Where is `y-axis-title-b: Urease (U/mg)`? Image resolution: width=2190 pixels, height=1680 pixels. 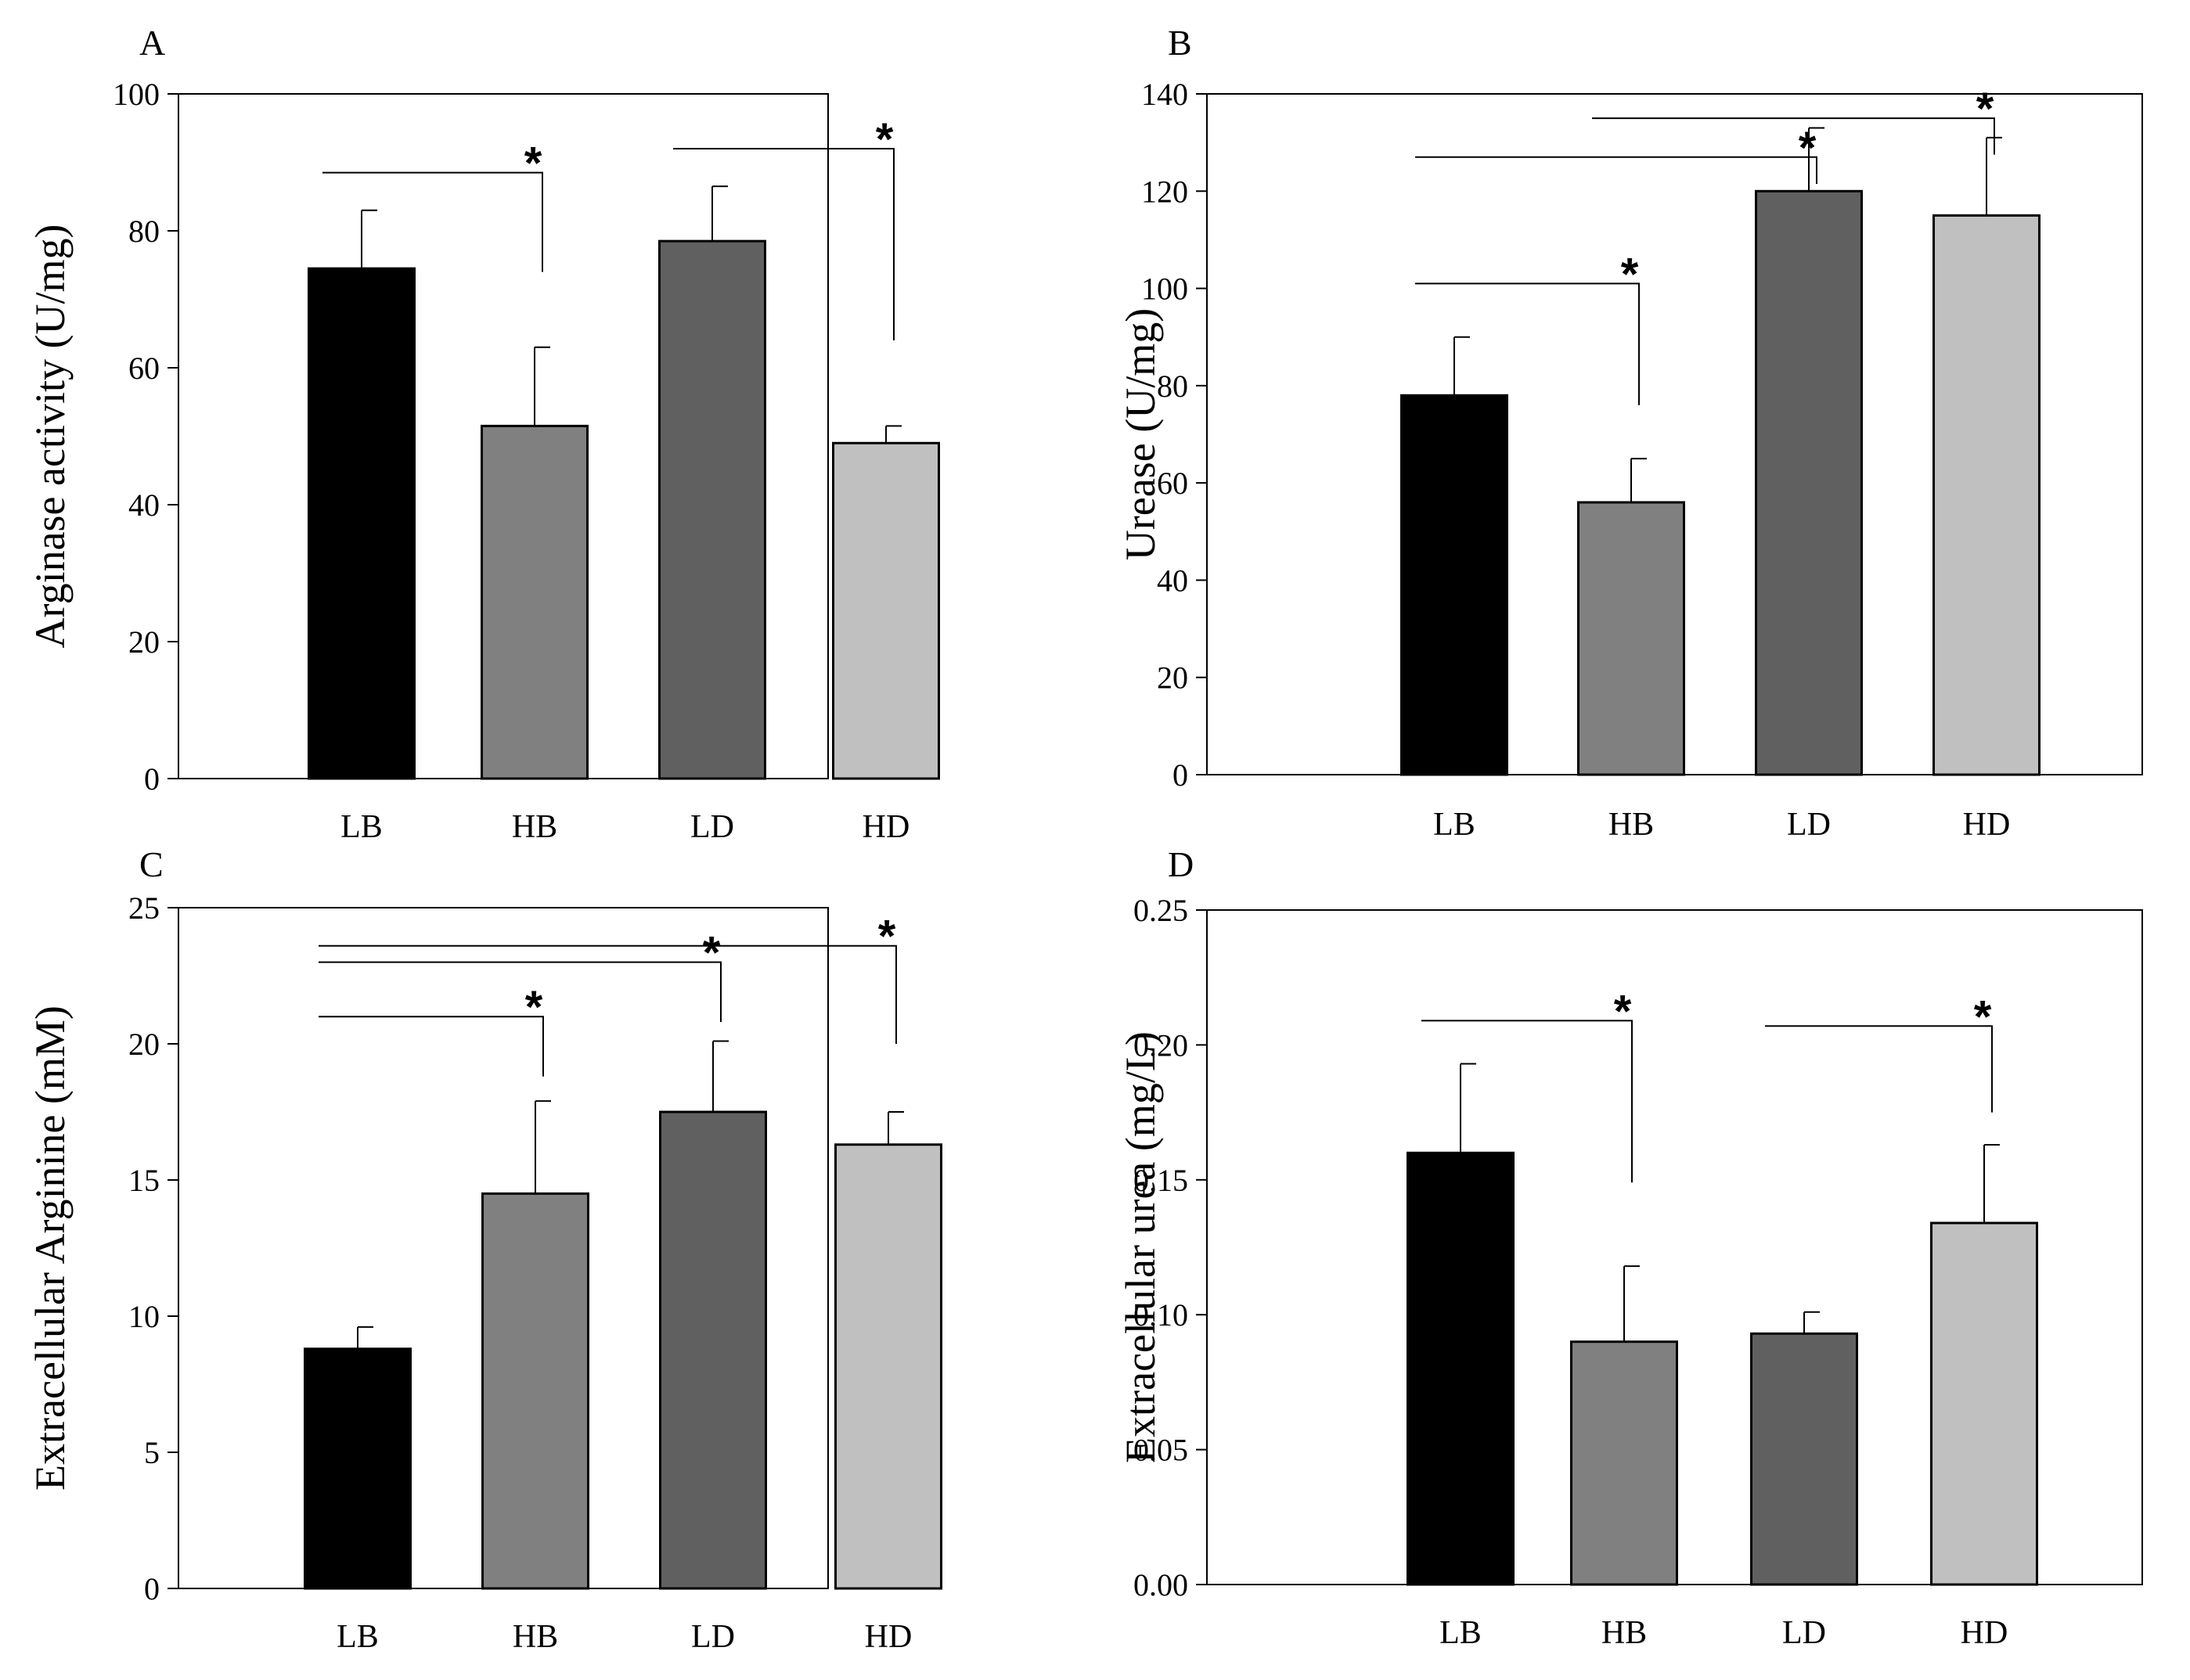 y-axis-title-b: Urease (U/mg) is located at coordinates (1140, 434).